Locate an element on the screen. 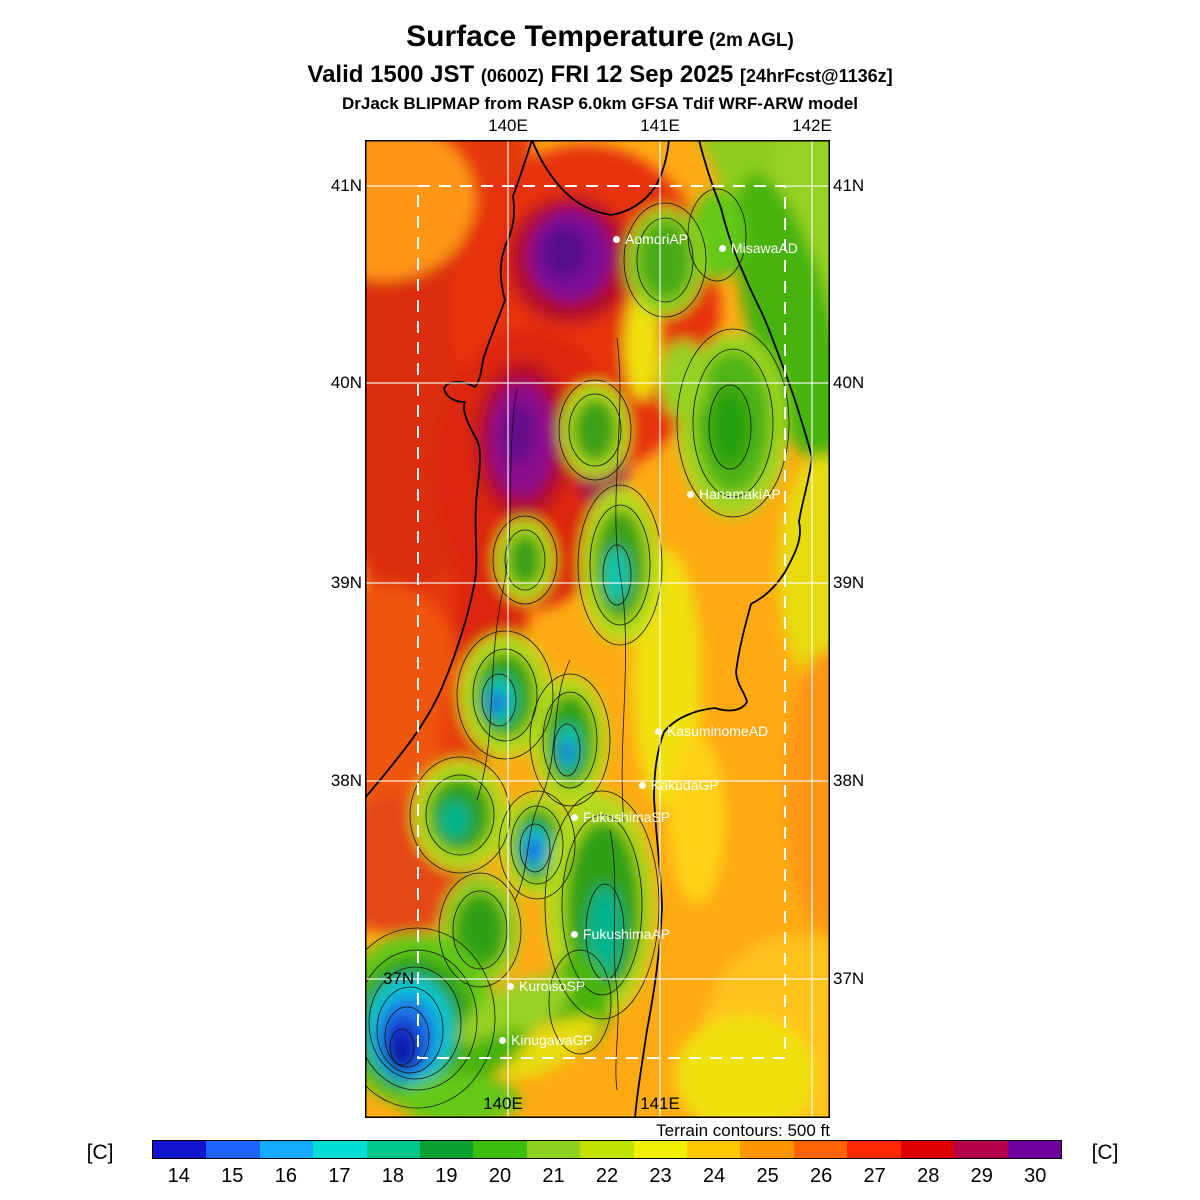 This screenshot has width=1200, height=1200. colorbar-tick: 23 is located at coordinates (660, 1176).